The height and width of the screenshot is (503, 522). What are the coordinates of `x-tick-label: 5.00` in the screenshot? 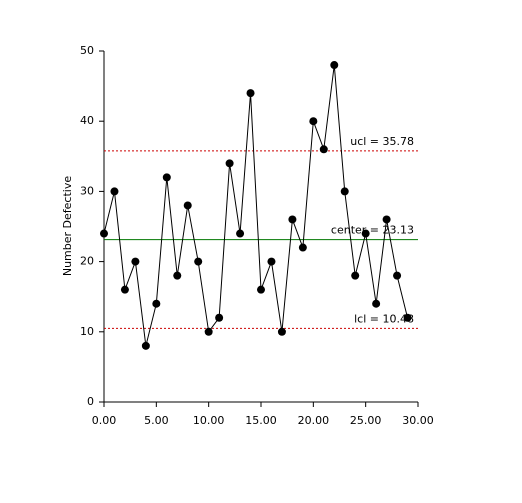 It's located at (156, 420).